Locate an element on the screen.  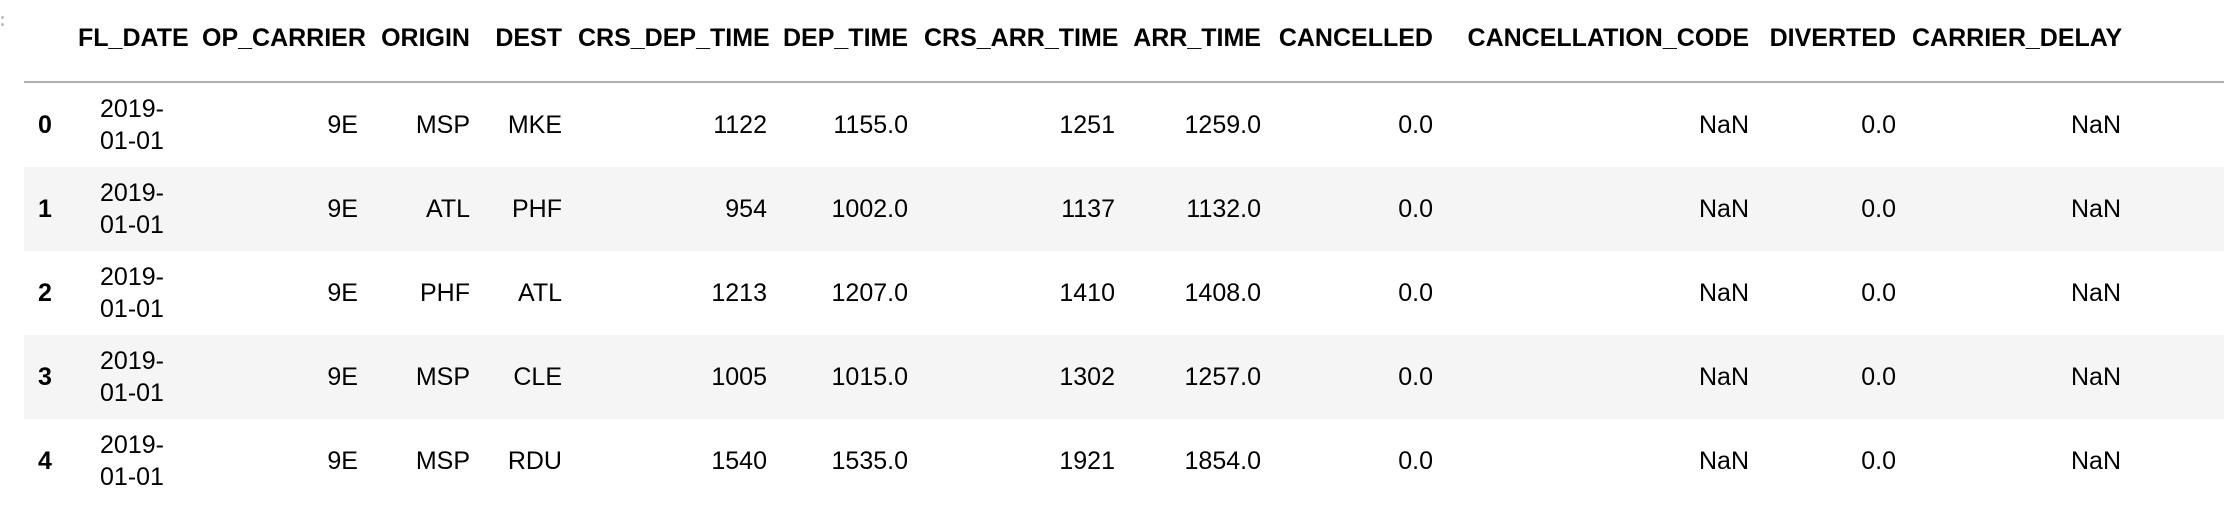
cell-crs-arr-time: 1302 is located at coordinates (1087, 377).